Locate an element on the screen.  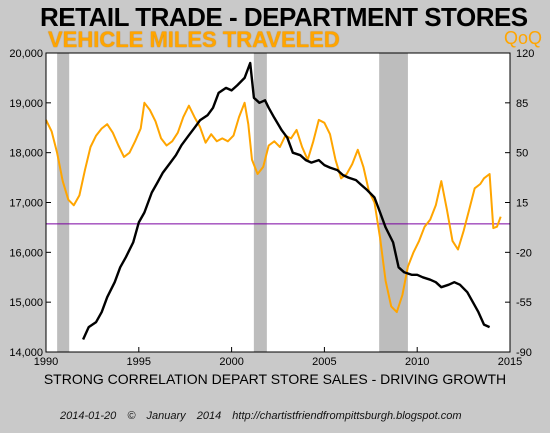
right-axis-tick-label: -20 is located at coordinates (524, 253).